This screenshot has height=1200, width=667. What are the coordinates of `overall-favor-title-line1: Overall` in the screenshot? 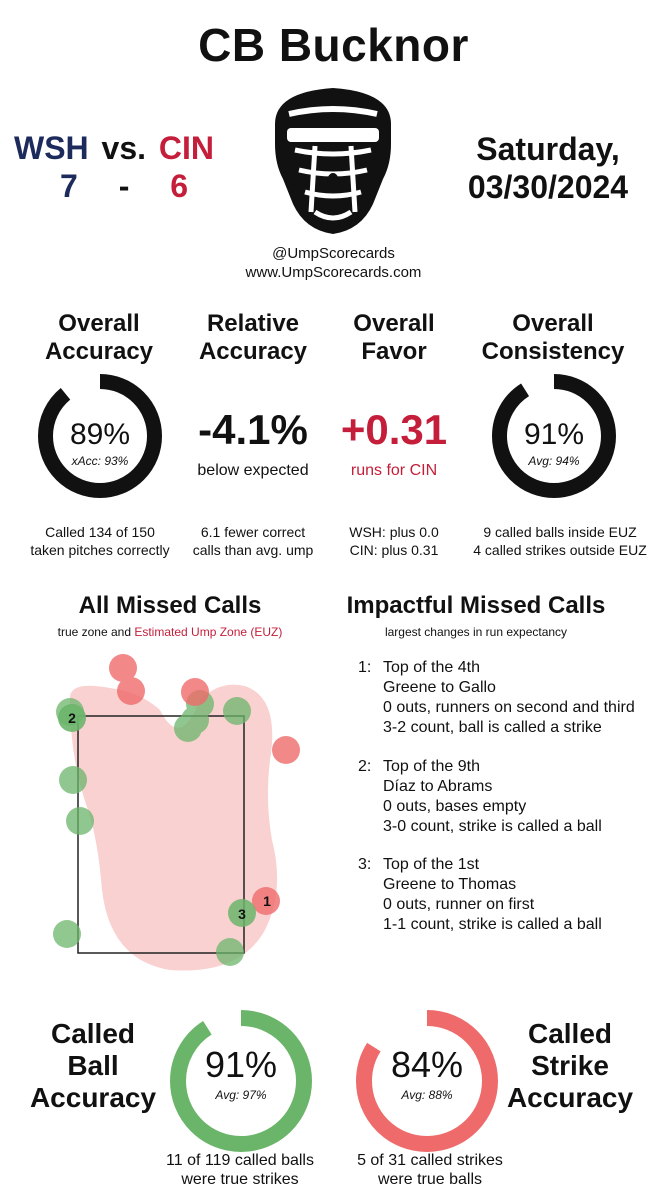 It's located at (394, 323).